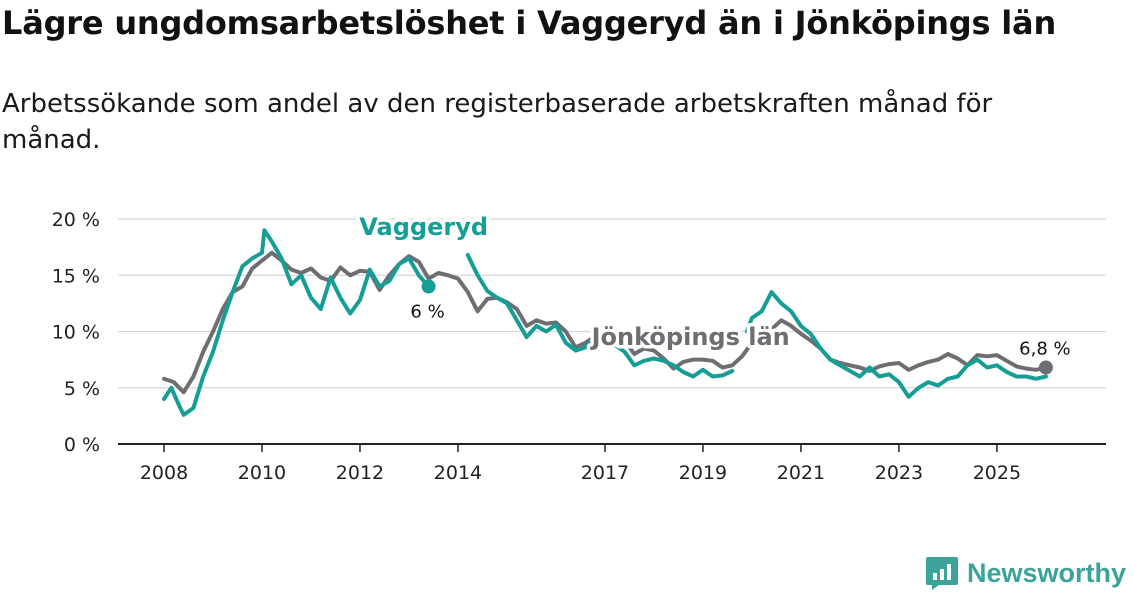  Describe the element at coordinates (360, 473) in the screenshot. I see `x-tick-label: 2012` at that location.